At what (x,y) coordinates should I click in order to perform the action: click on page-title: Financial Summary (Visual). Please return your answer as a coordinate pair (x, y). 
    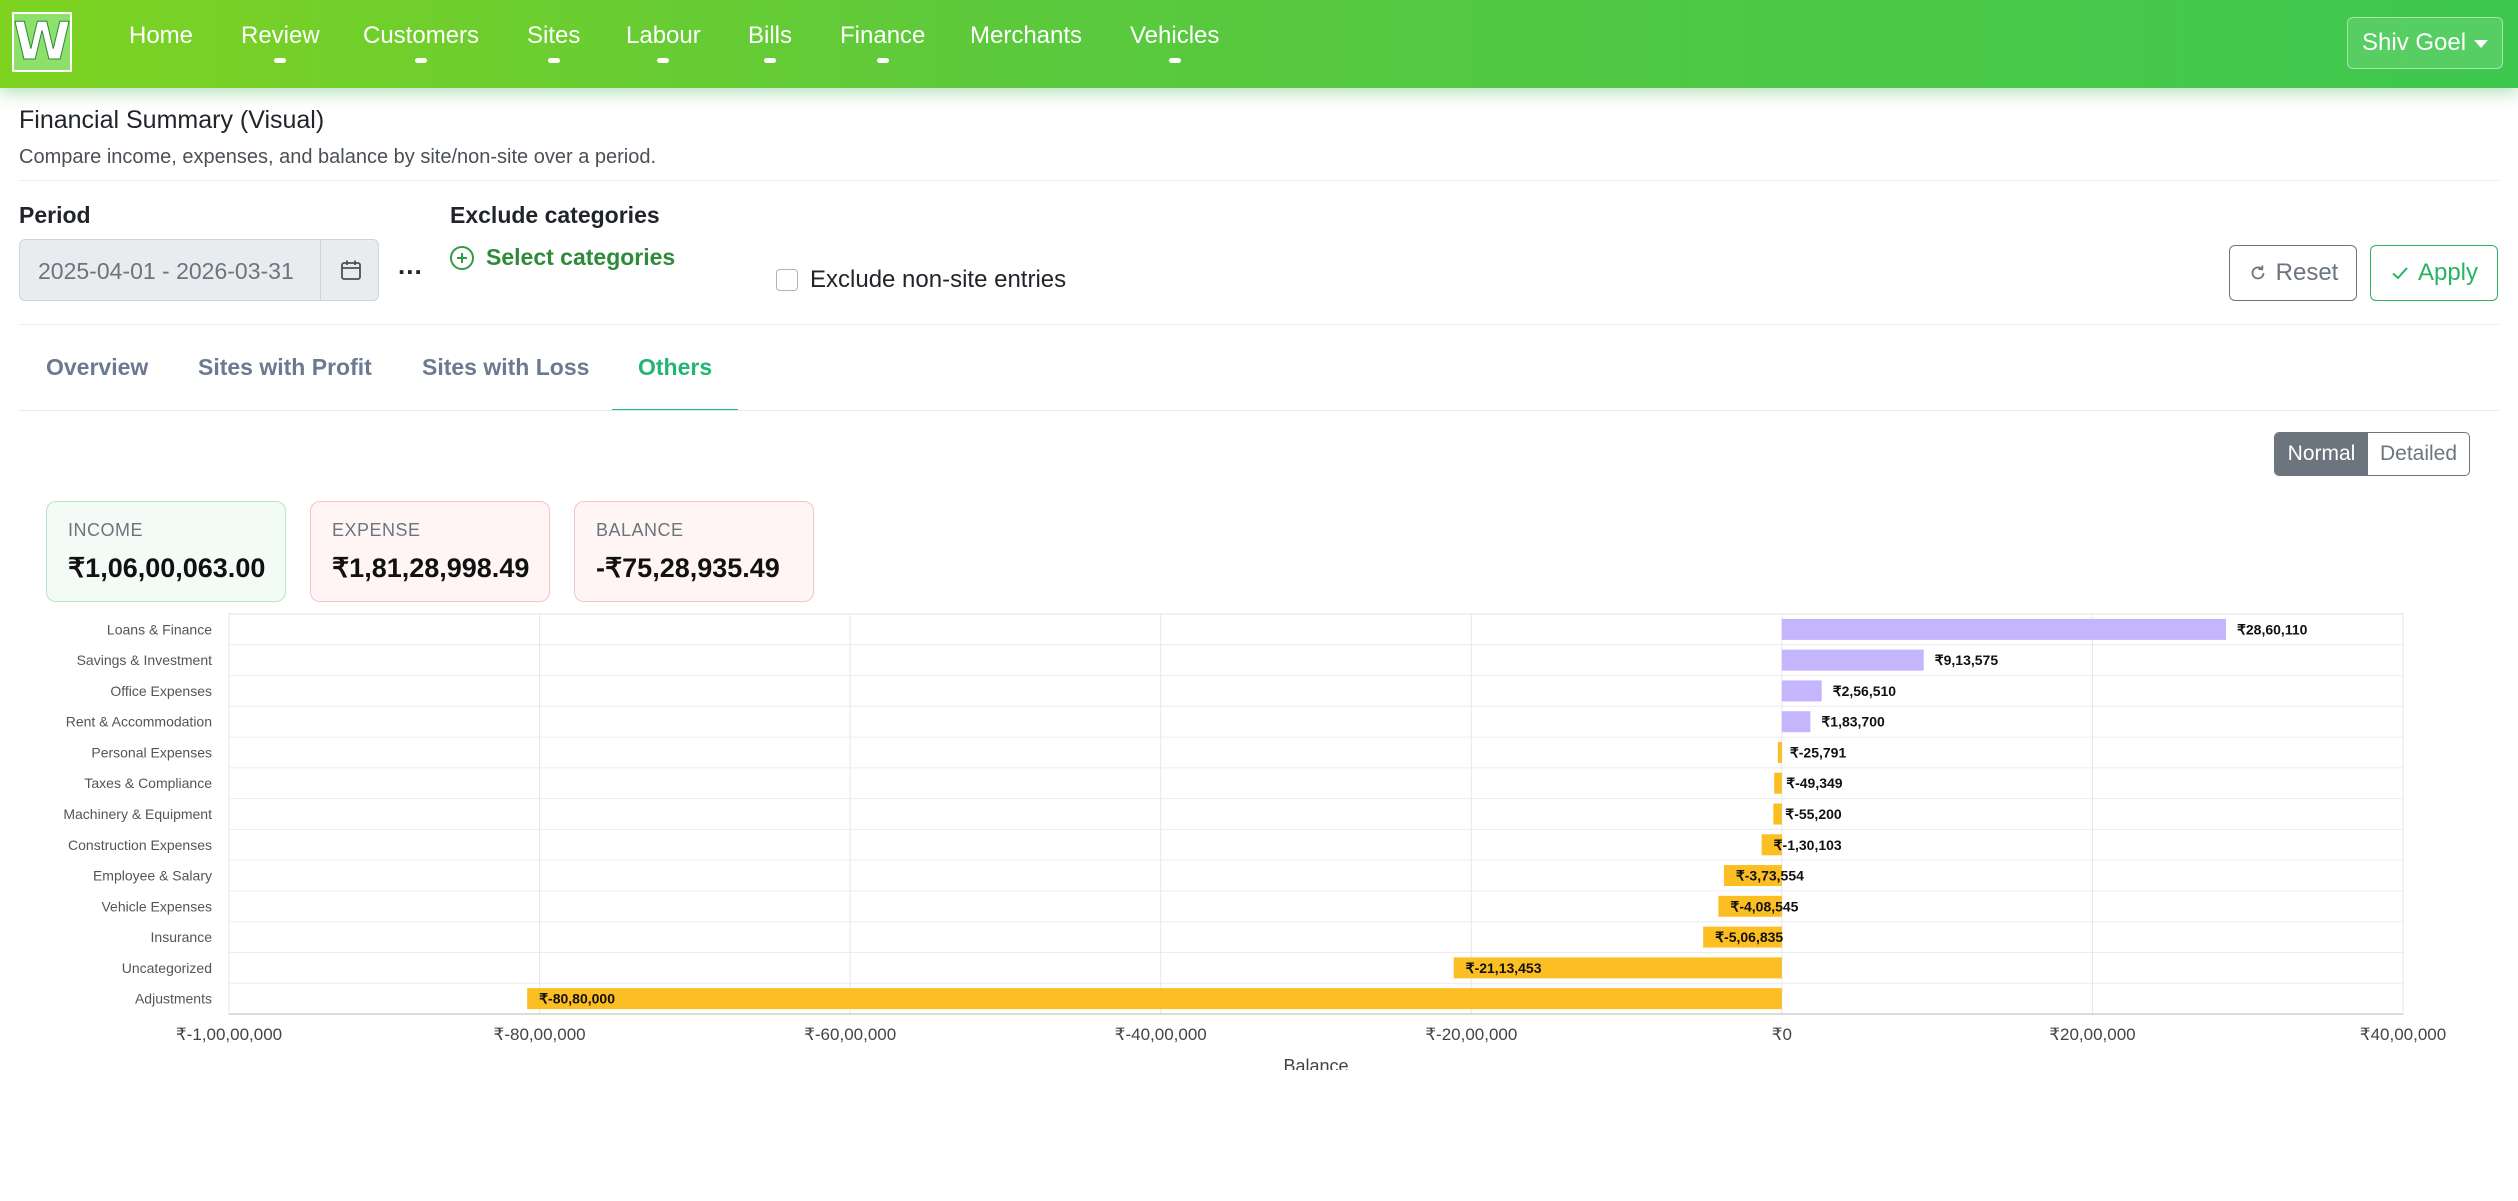
    Looking at the image, I should click on (172, 120).